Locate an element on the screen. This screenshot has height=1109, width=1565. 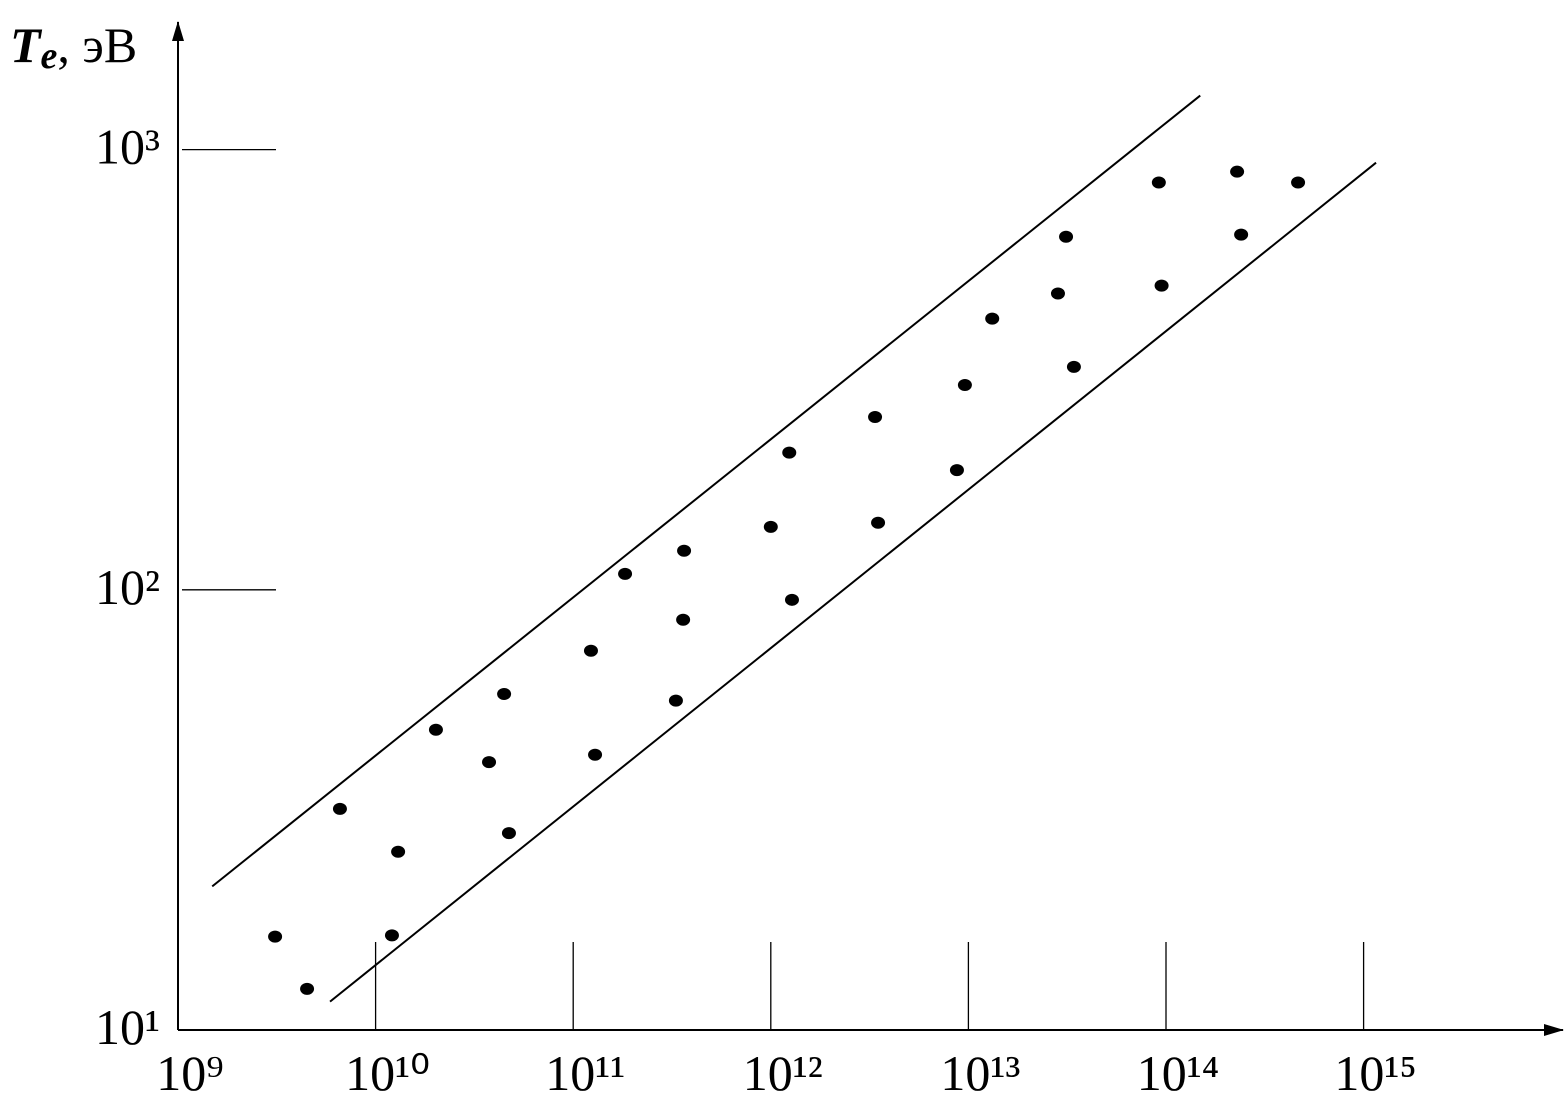
y-axis-label: Te, эВ is located at coordinates (73, 47).